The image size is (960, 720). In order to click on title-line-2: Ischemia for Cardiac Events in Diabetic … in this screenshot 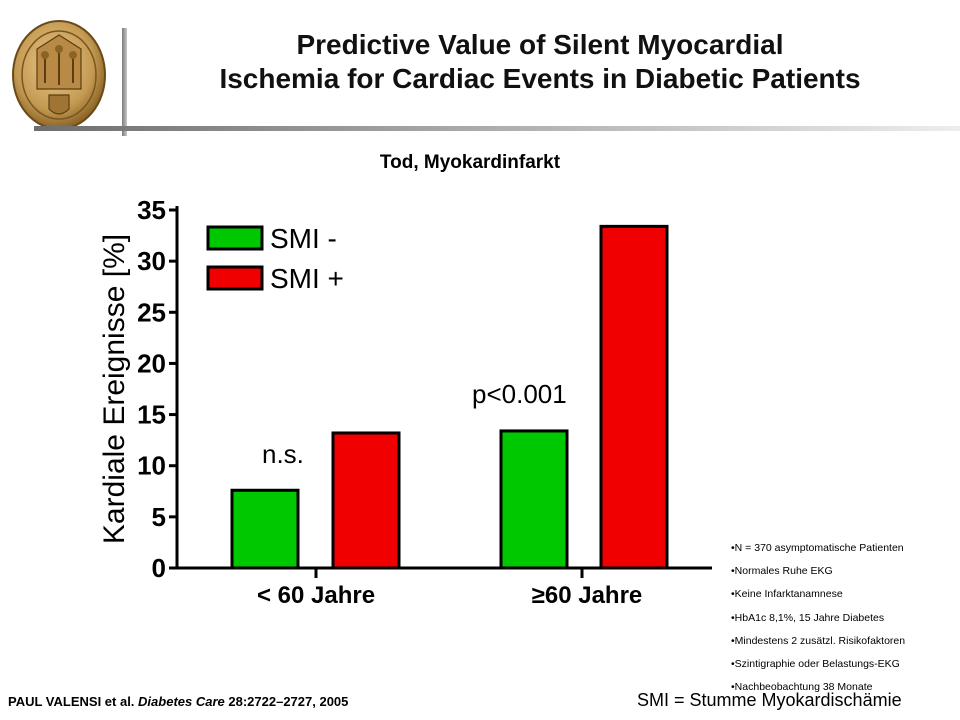, I will do `click(540, 78)`.